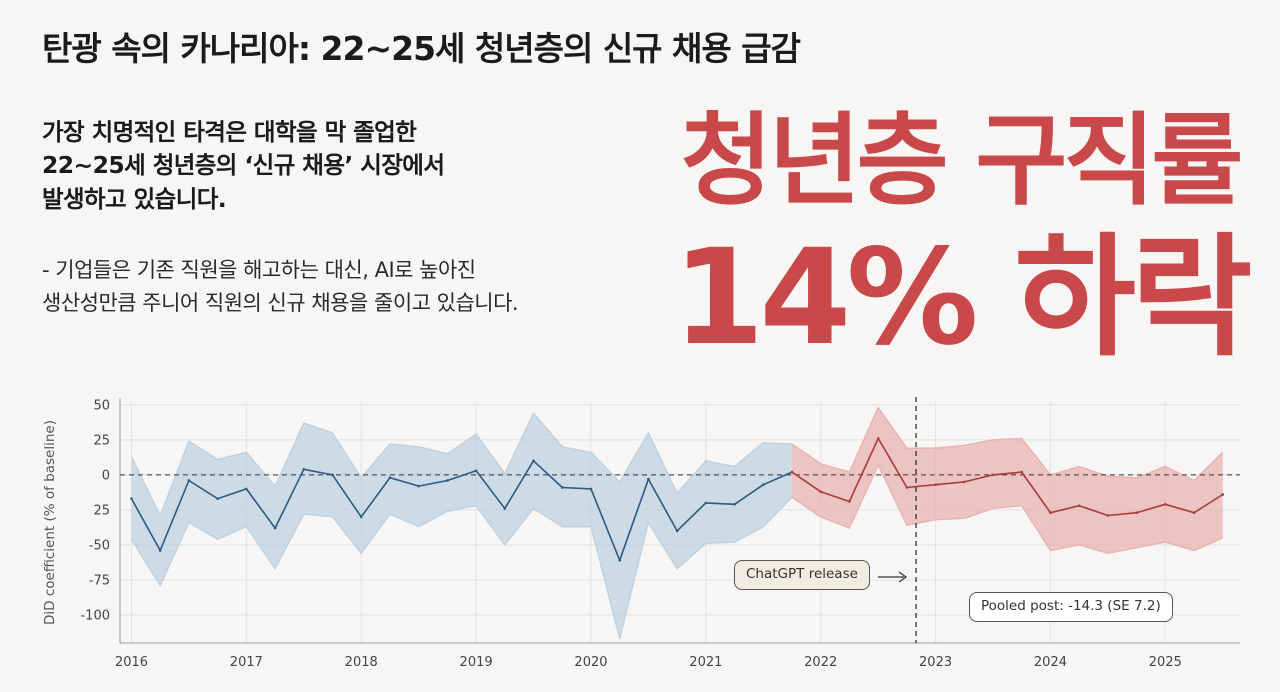 The image size is (1280, 692). I want to click on lead-line: 가장 치명적인 타격은 대학을 막 졸업한, so click(229, 132).